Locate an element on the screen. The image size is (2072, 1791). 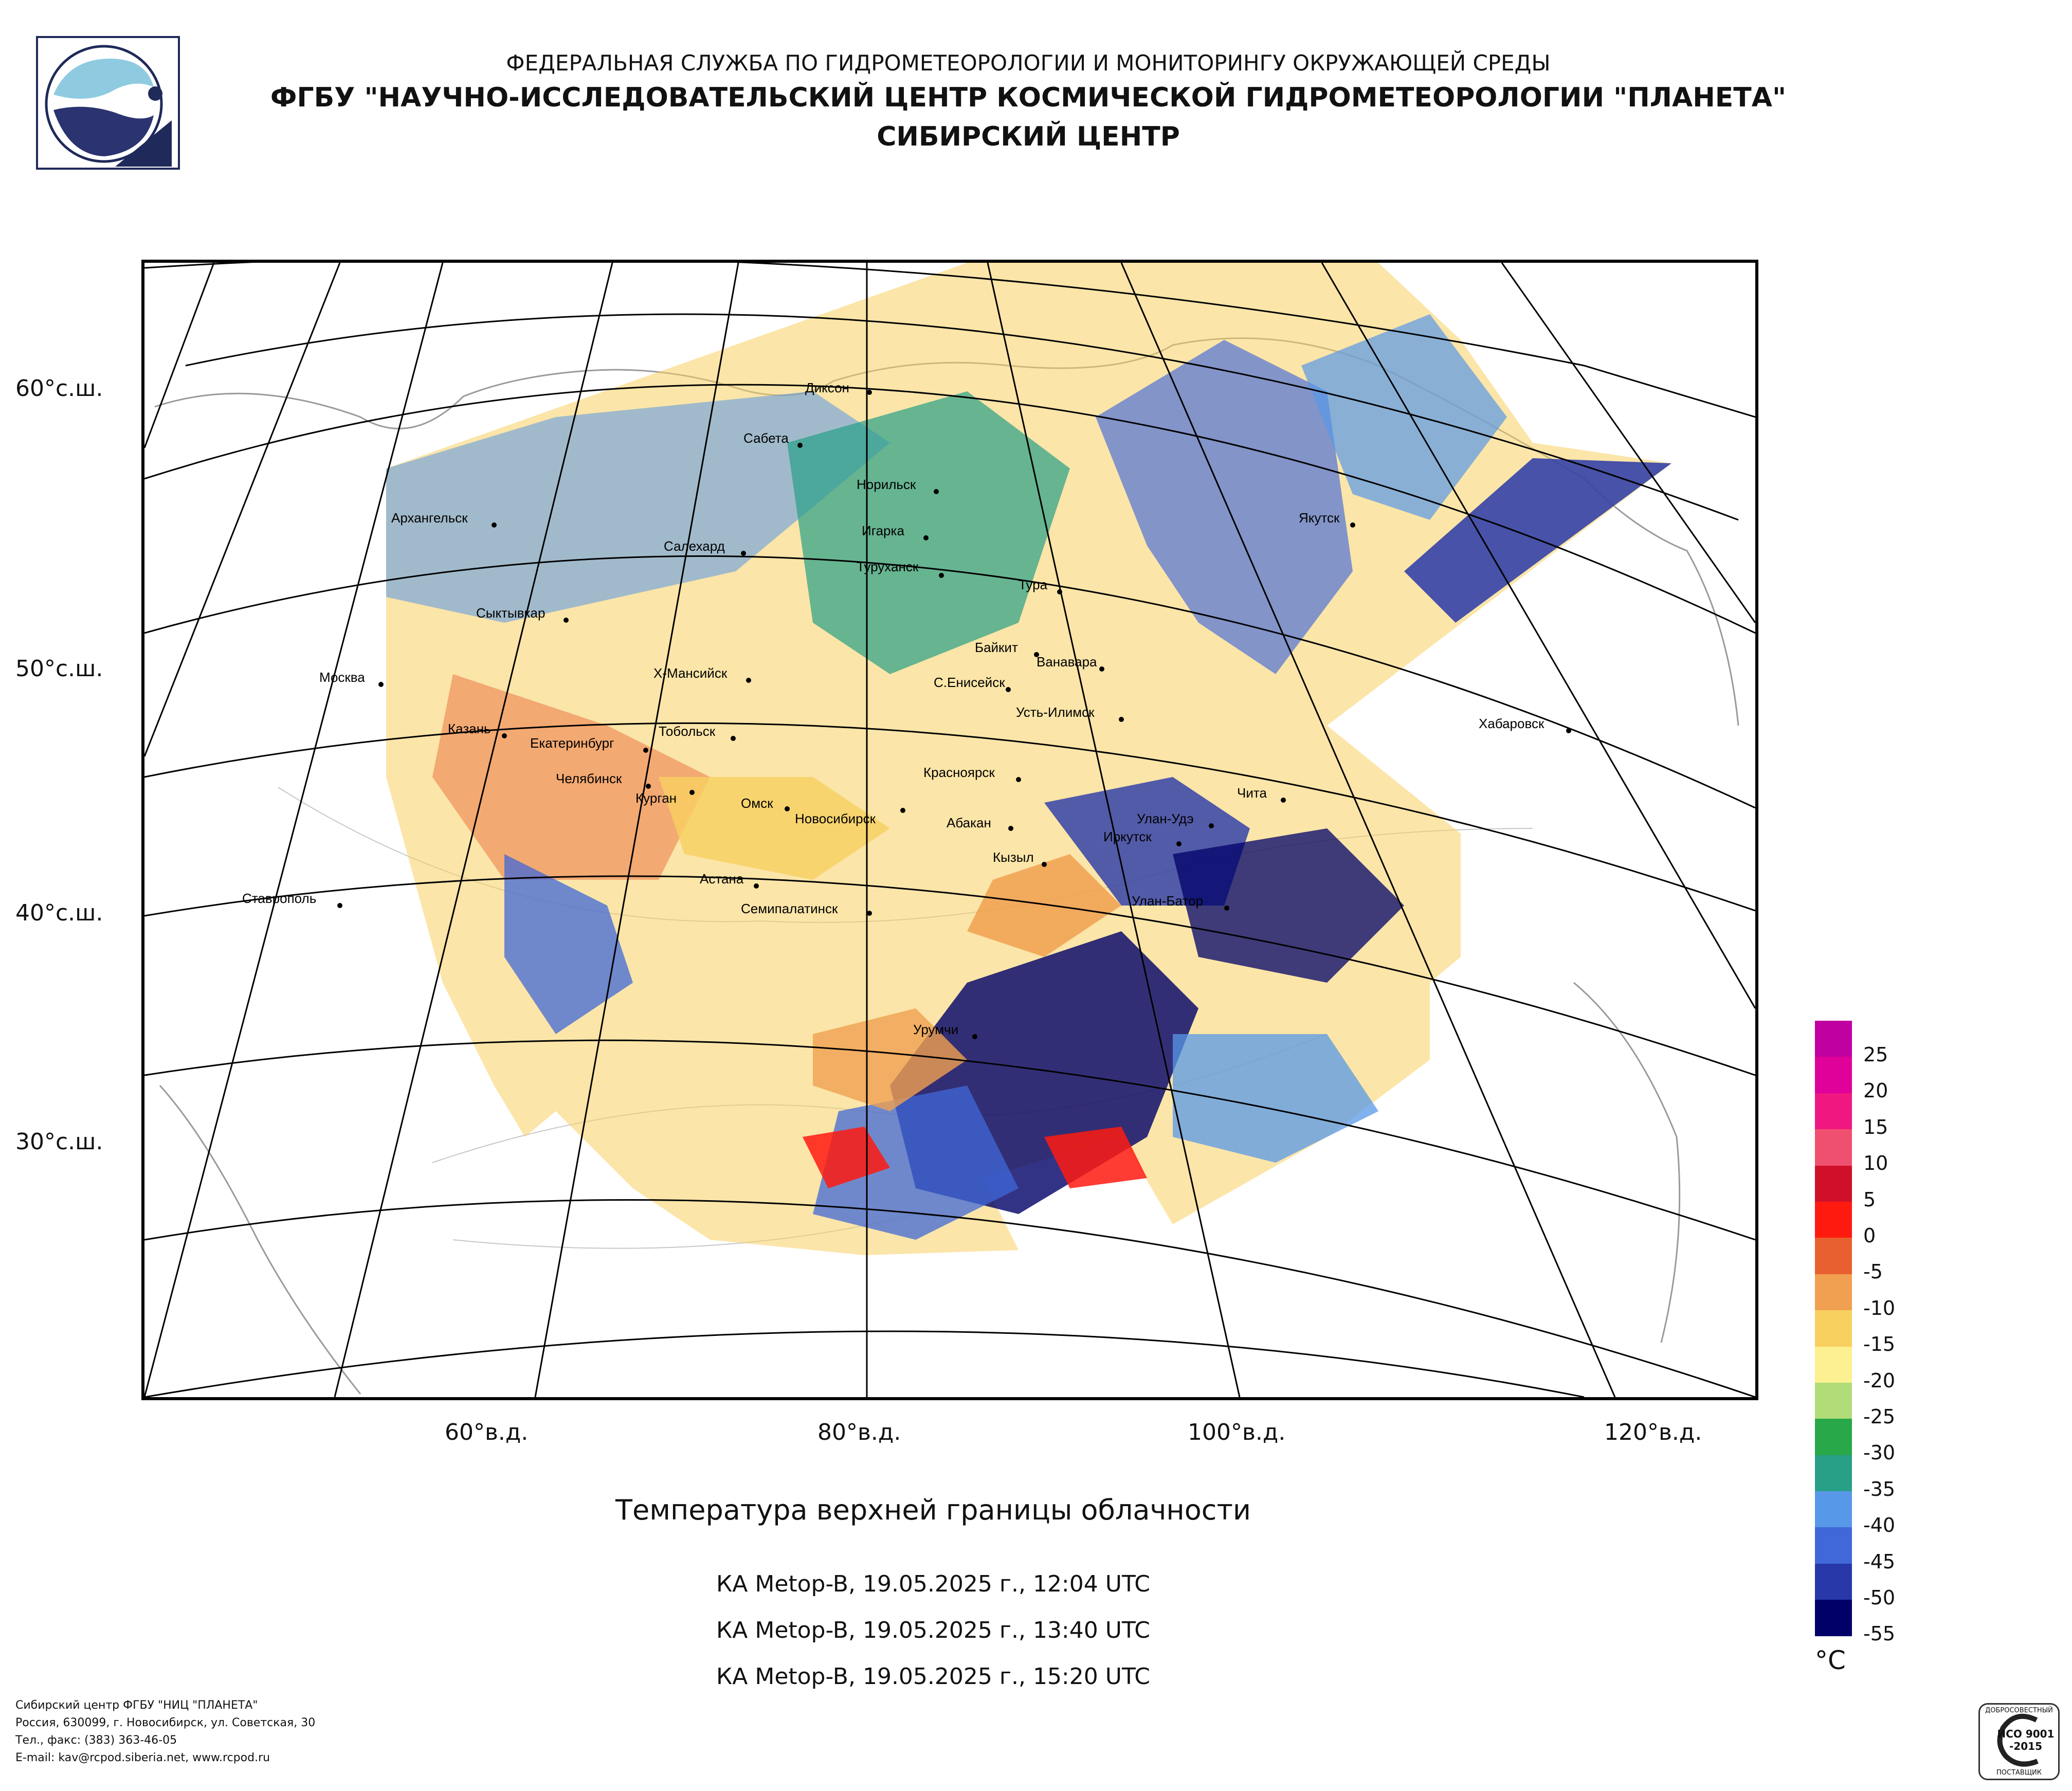
city-tobolsk: Тобольск is located at coordinates (697, 732).